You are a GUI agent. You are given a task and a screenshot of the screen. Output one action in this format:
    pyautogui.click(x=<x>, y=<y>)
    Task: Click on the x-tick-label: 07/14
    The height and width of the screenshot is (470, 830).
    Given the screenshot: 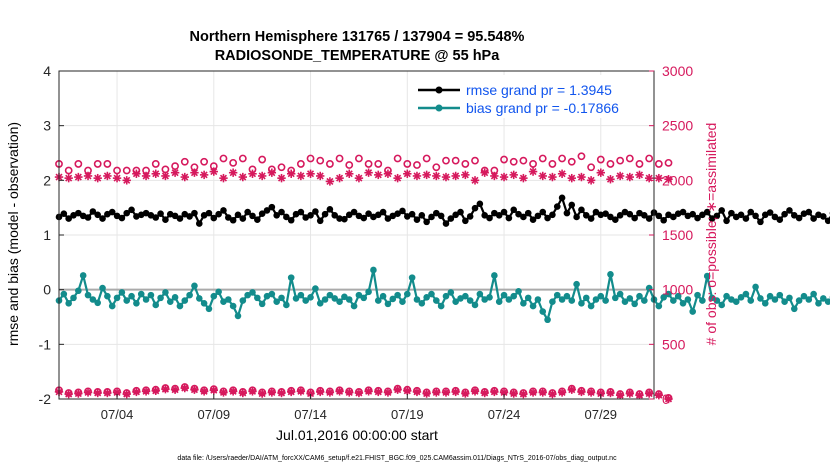 What is the action you would take?
    pyautogui.click(x=310, y=414)
    